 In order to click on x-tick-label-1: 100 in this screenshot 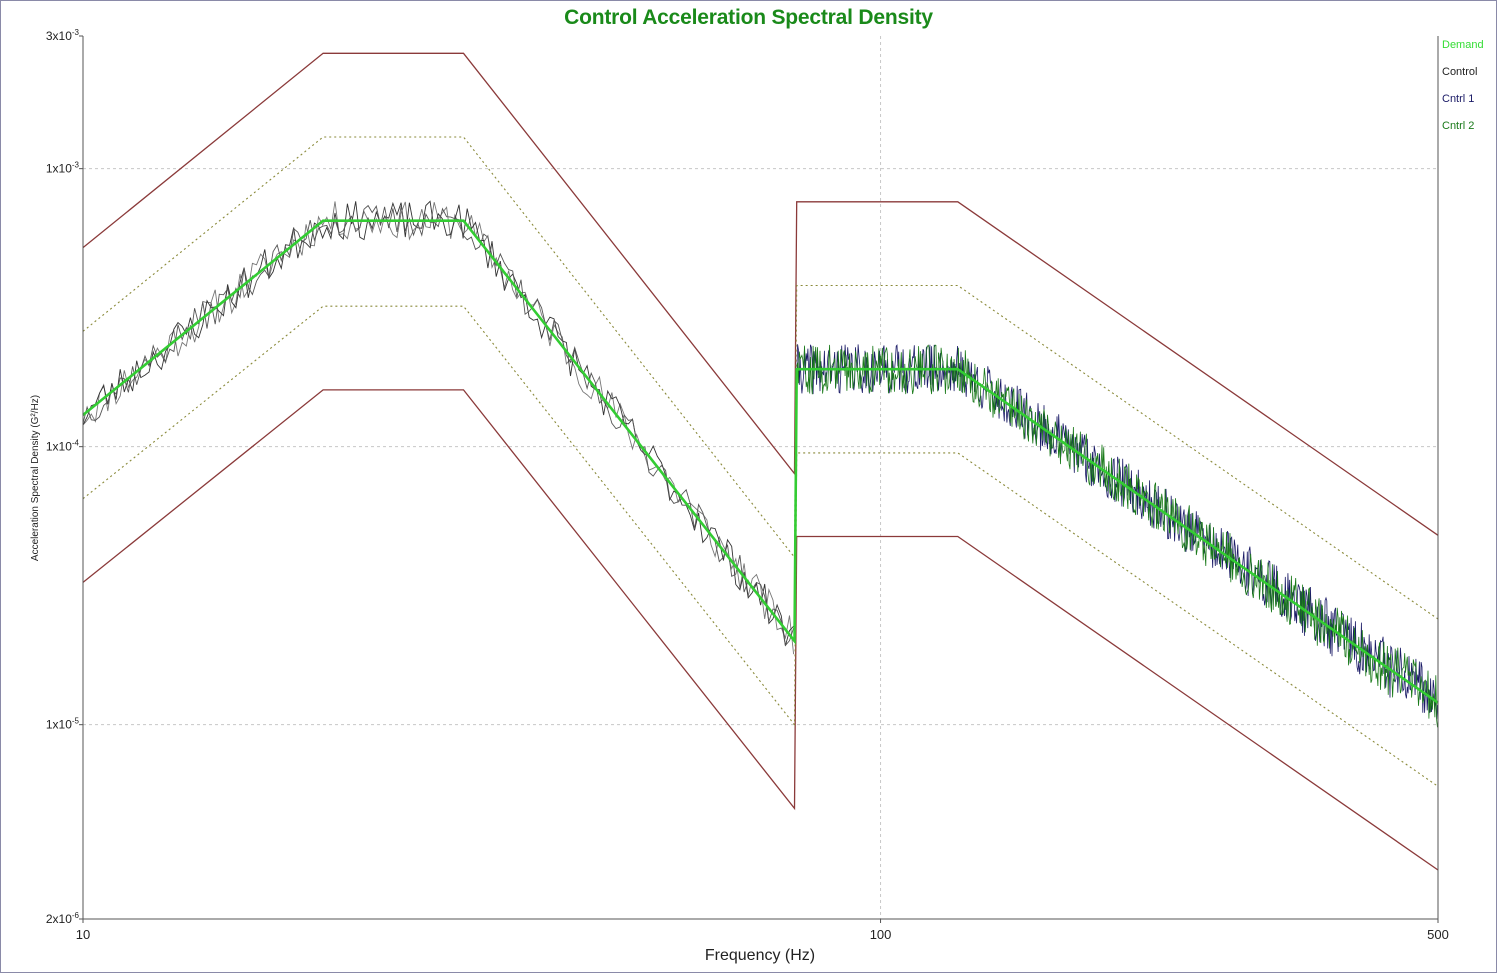, I will do `click(881, 934)`.